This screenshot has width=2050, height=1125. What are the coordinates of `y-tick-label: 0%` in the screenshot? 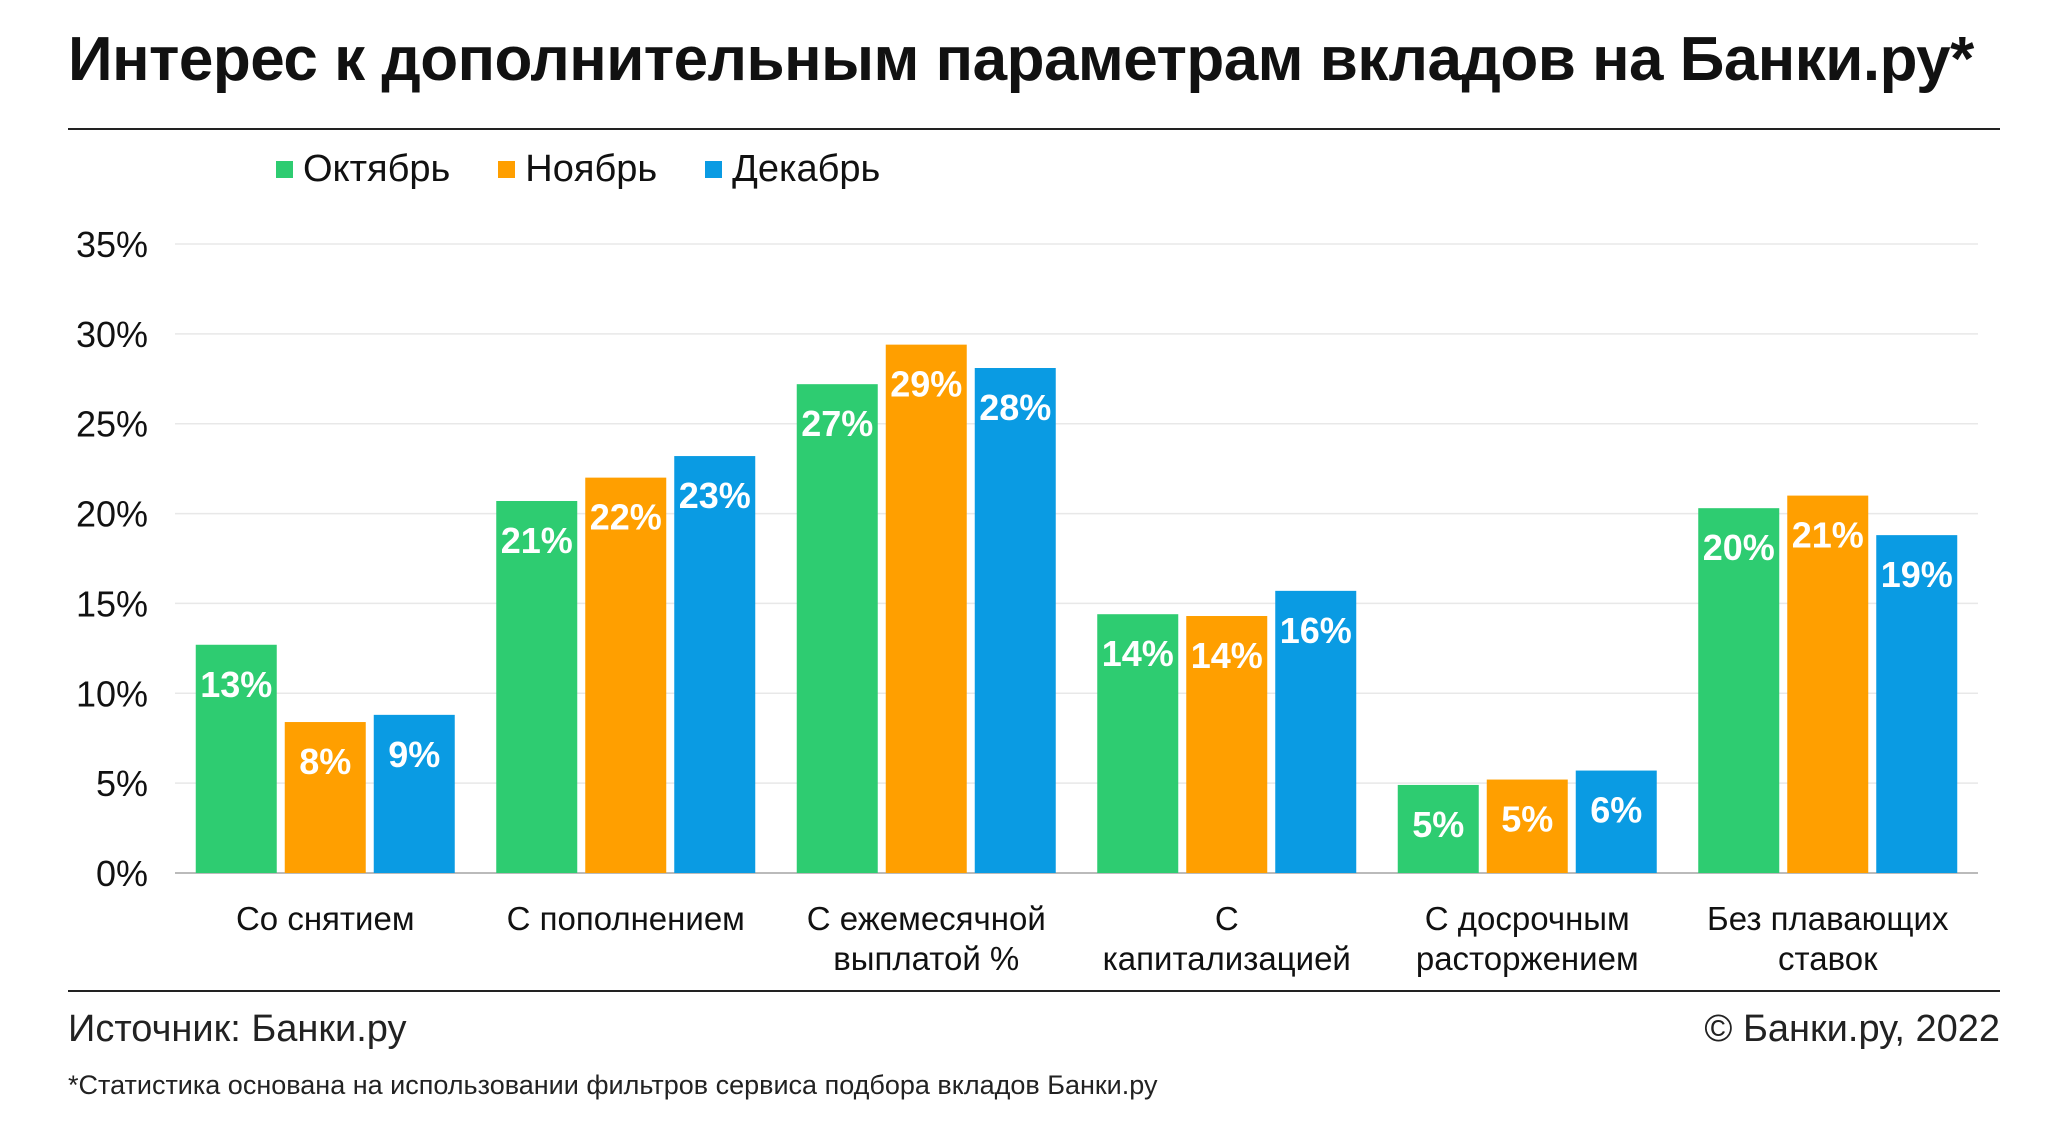 It's located at (122, 873).